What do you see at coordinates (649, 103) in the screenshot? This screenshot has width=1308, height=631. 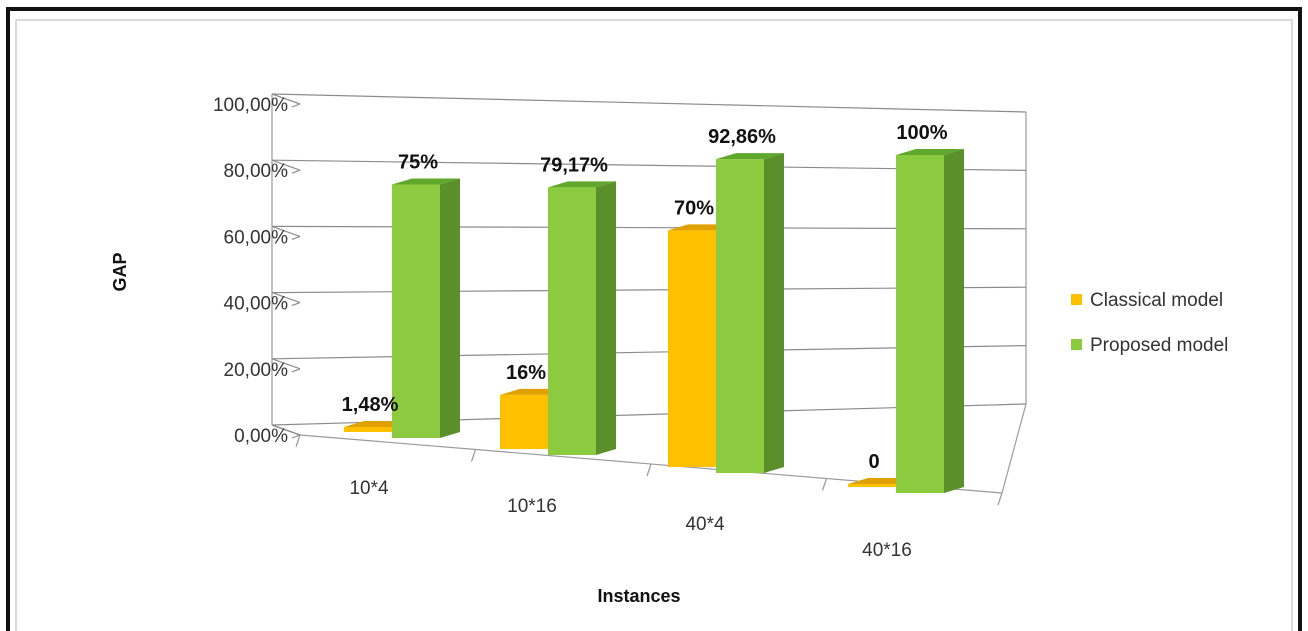 I see `gridline` at bounding box center [649, 103].